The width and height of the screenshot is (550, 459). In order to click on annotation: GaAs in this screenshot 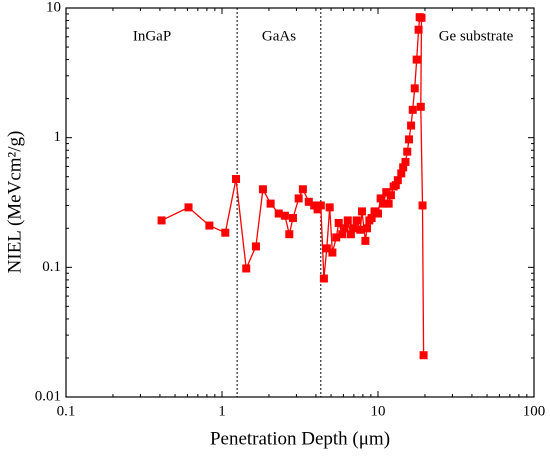, I will do `click(279, 36)`.